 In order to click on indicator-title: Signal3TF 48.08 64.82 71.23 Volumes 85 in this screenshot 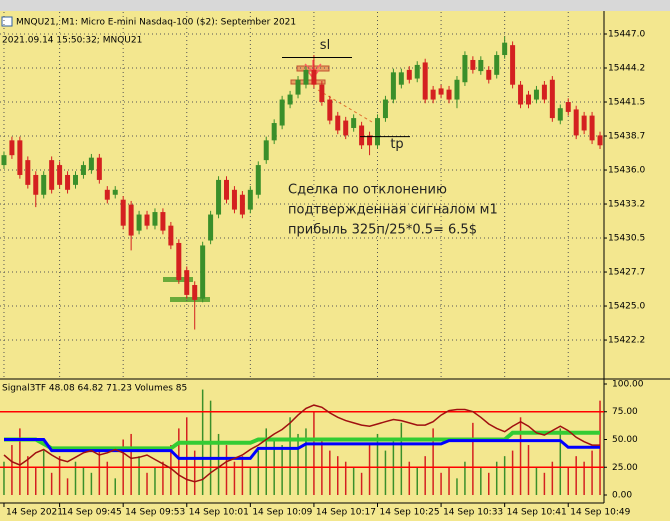, I will do `click(94, 389)`.